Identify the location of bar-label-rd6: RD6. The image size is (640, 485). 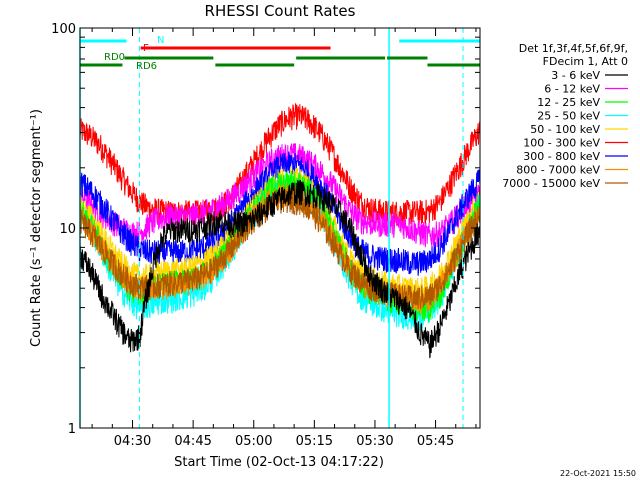
(146, 66).